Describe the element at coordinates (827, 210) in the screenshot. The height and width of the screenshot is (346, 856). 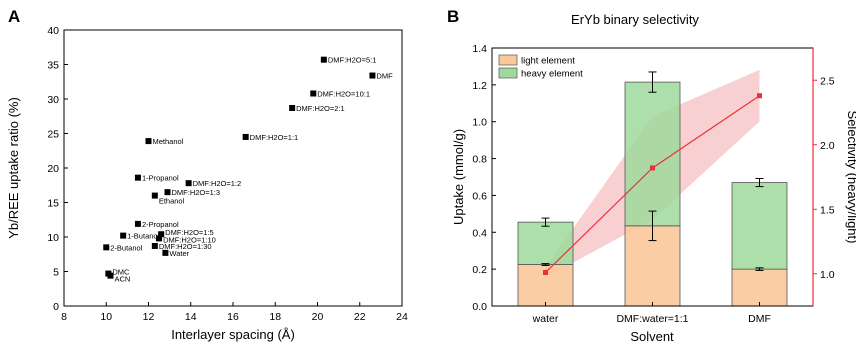
I see `y2-tick-label: 1.5` at that location.